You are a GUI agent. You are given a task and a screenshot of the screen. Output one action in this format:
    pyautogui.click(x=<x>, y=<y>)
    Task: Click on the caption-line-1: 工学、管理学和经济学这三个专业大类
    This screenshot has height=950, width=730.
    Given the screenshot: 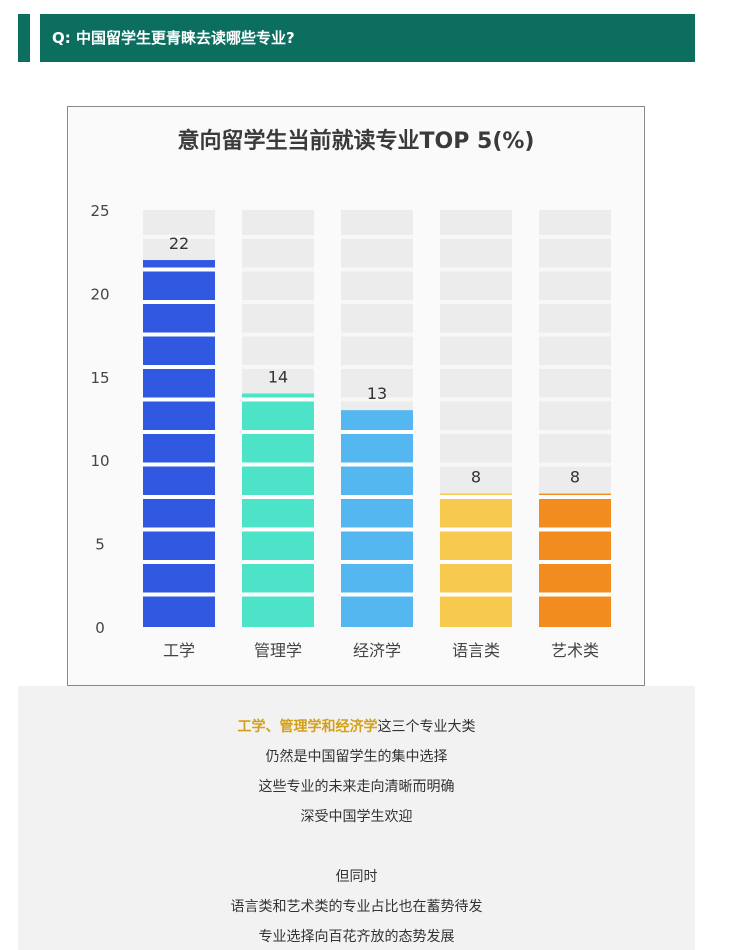 What is the action you would take?
    pyautogui.click(x=356, y=726)
    